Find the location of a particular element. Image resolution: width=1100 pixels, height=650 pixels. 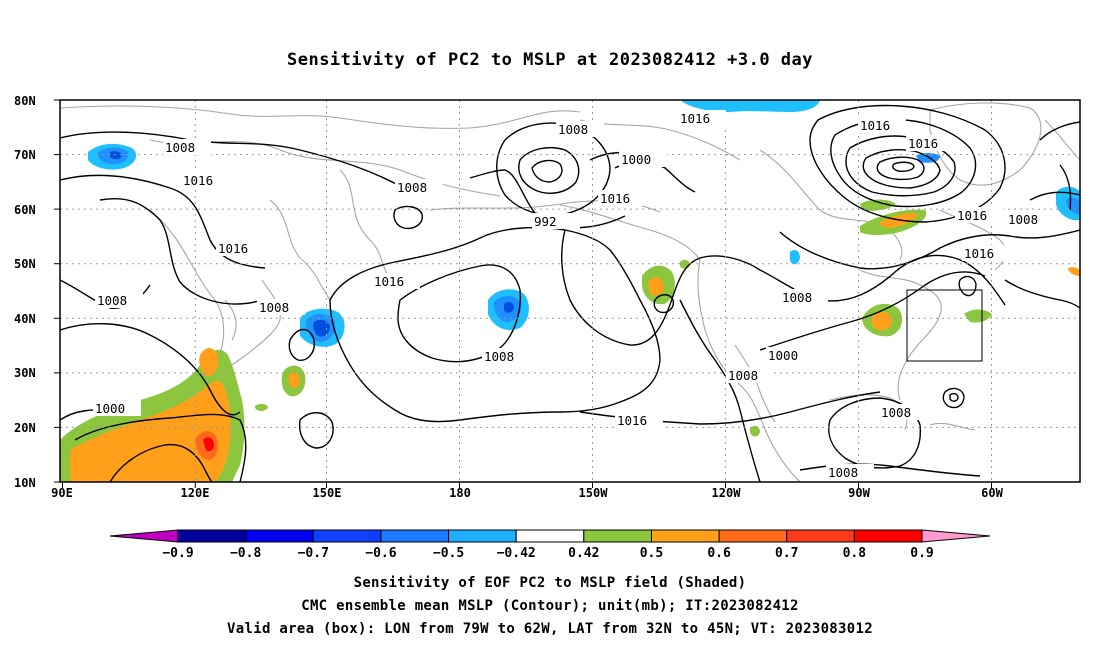

lat-label: 80N is located at coordinates (25, 101).